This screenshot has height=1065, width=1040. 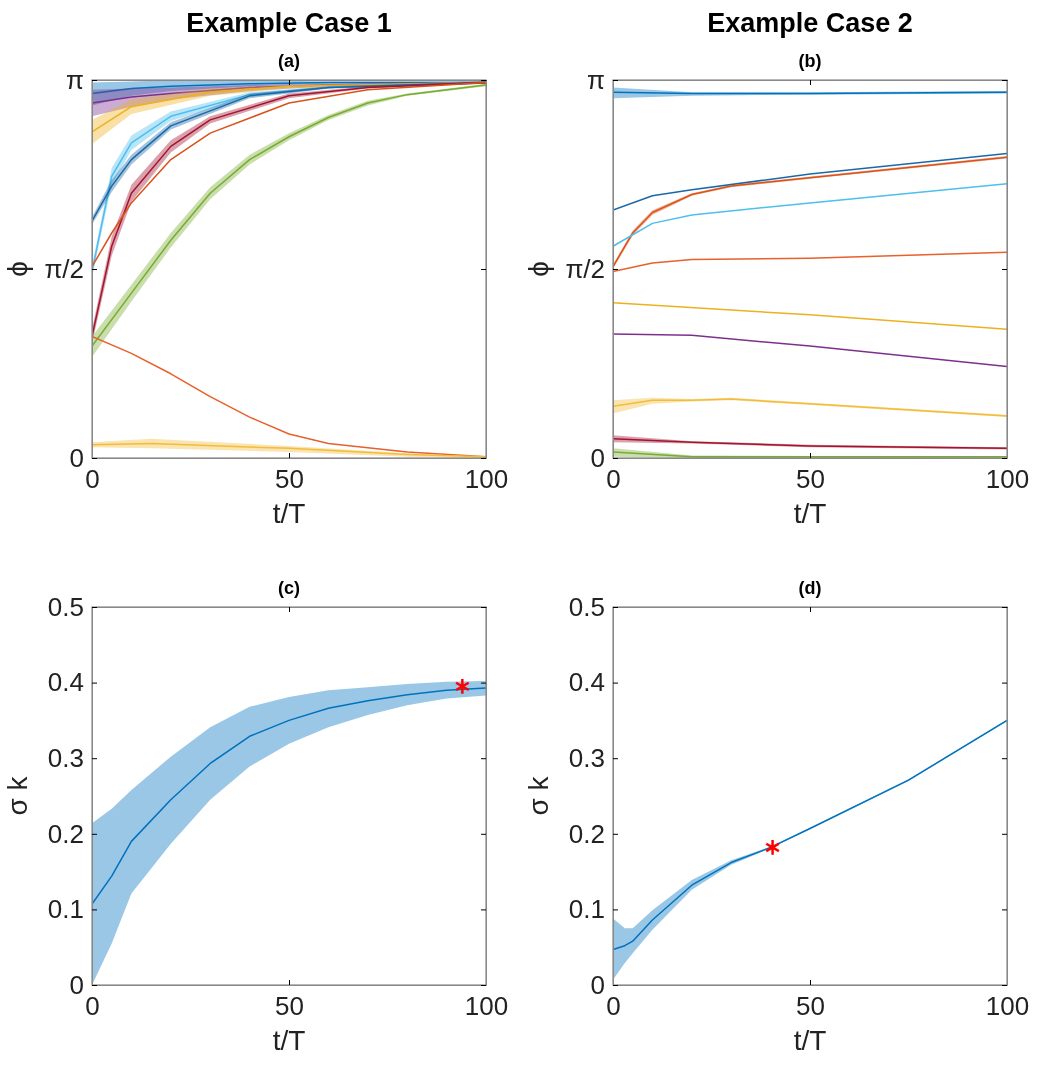 I want to click on chart-subtitle: (b), so click(x=810, y=61).